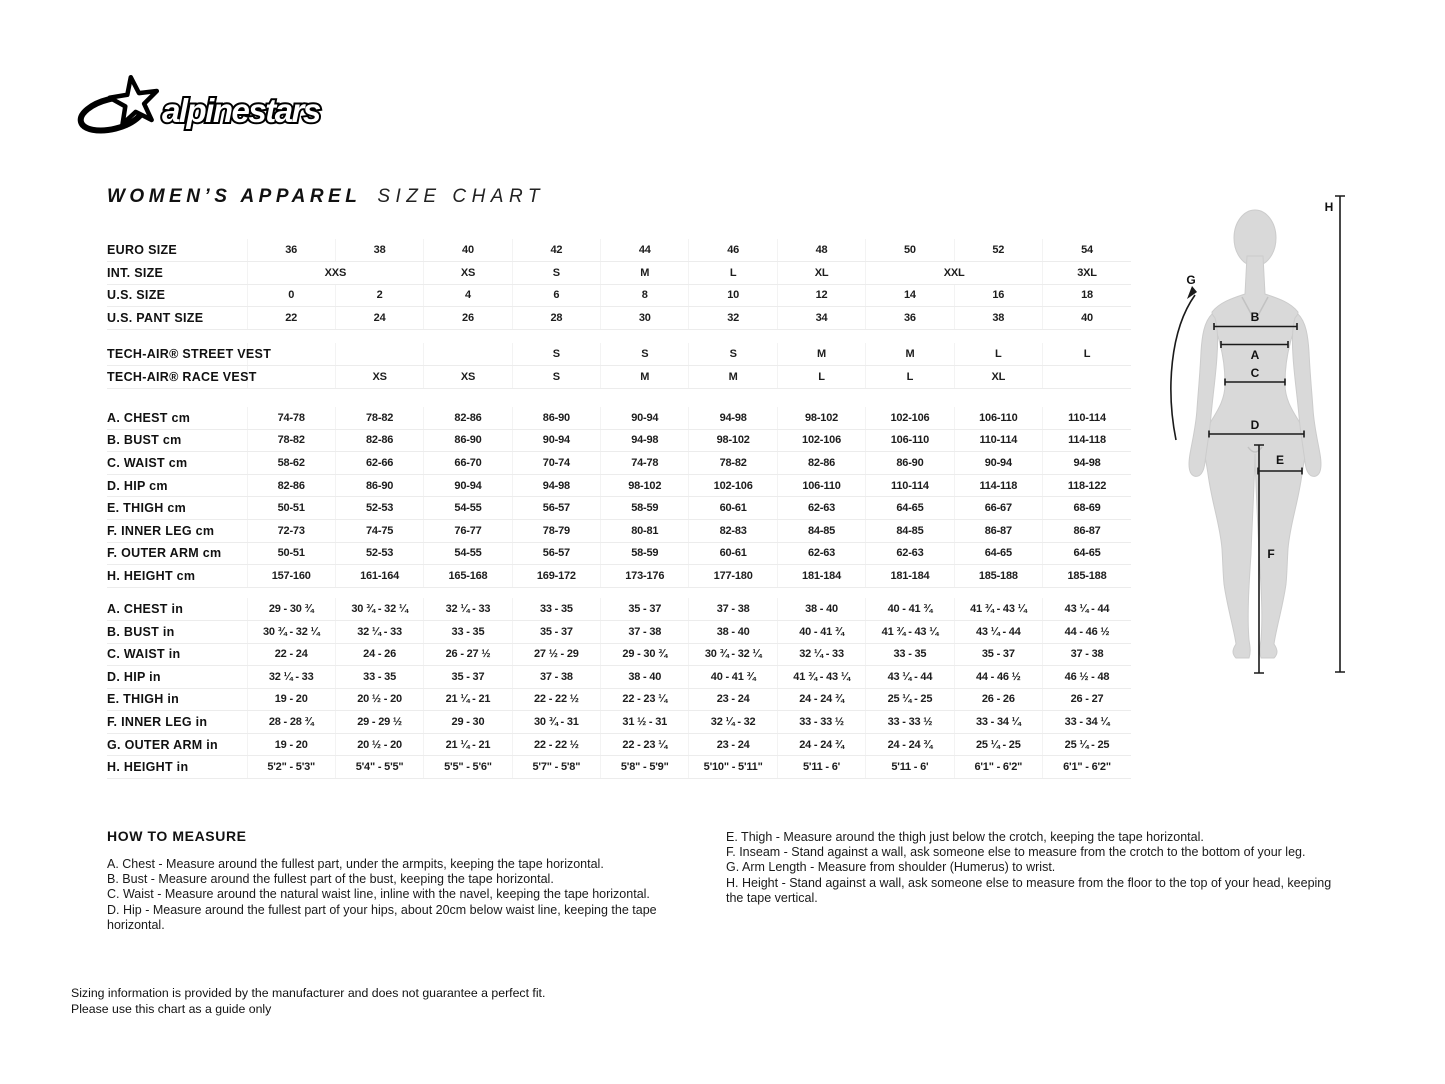  I want to click on row-label: A. CHEST in, so click(177, 609).